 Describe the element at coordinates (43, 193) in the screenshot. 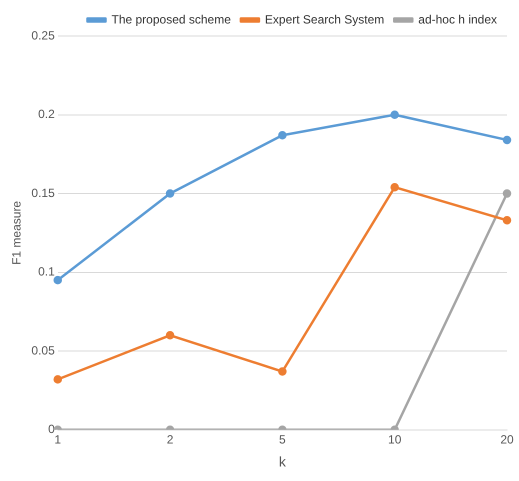

I see `y-tick-label: 0.15` at that location.